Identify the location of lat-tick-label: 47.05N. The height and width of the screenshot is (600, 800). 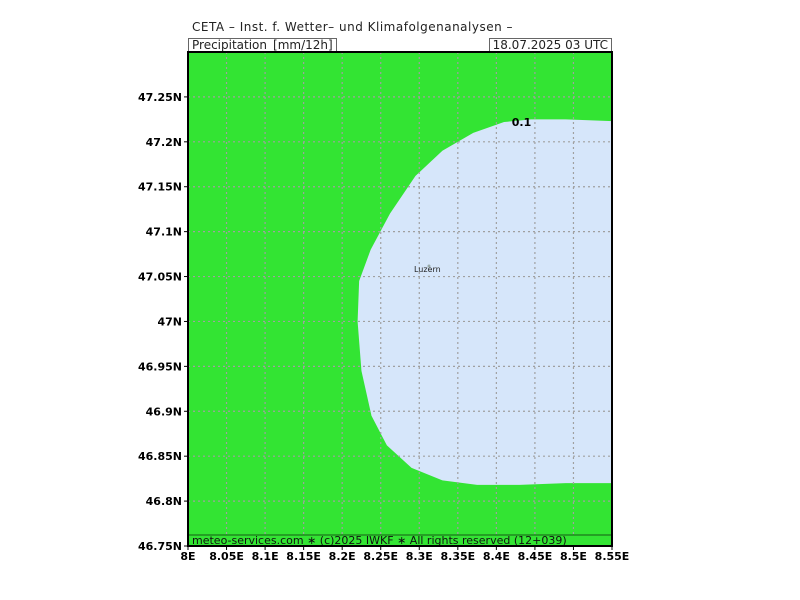
(160, 277).